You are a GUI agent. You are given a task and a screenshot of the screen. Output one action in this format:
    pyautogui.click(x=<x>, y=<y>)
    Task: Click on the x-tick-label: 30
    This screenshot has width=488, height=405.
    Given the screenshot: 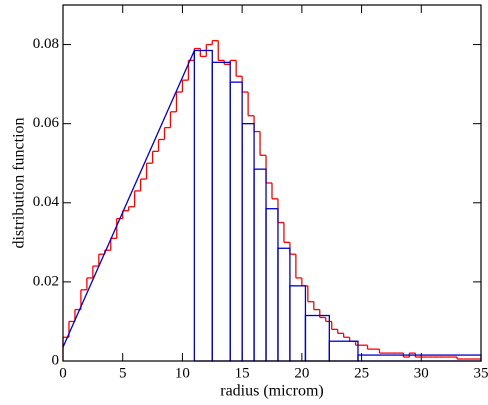 What is the action you would take?
    pyautogui.click(x=421, y=373)
    